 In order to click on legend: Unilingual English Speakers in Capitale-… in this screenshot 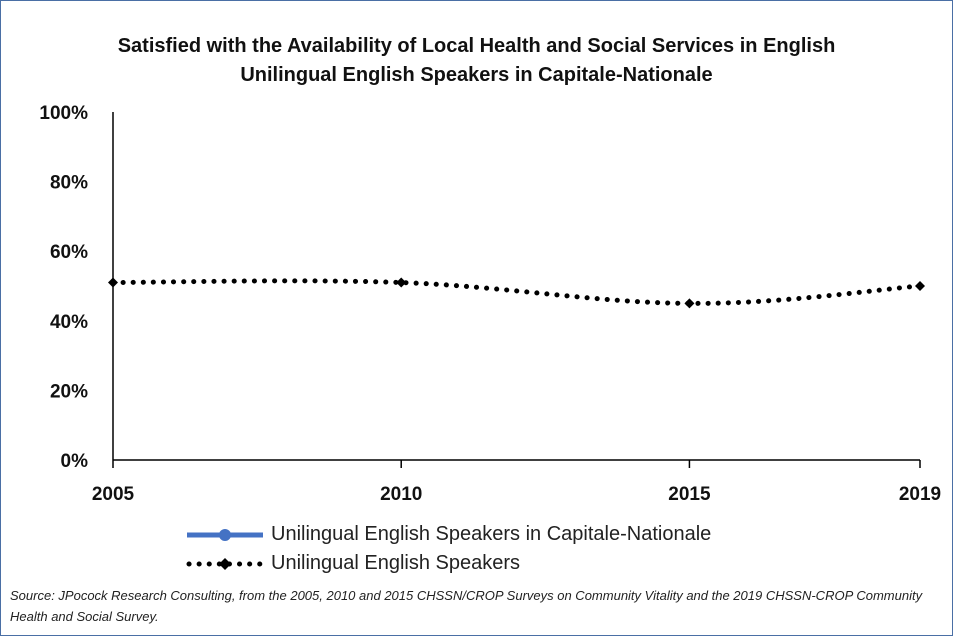, I will do `click(448, 549)`.